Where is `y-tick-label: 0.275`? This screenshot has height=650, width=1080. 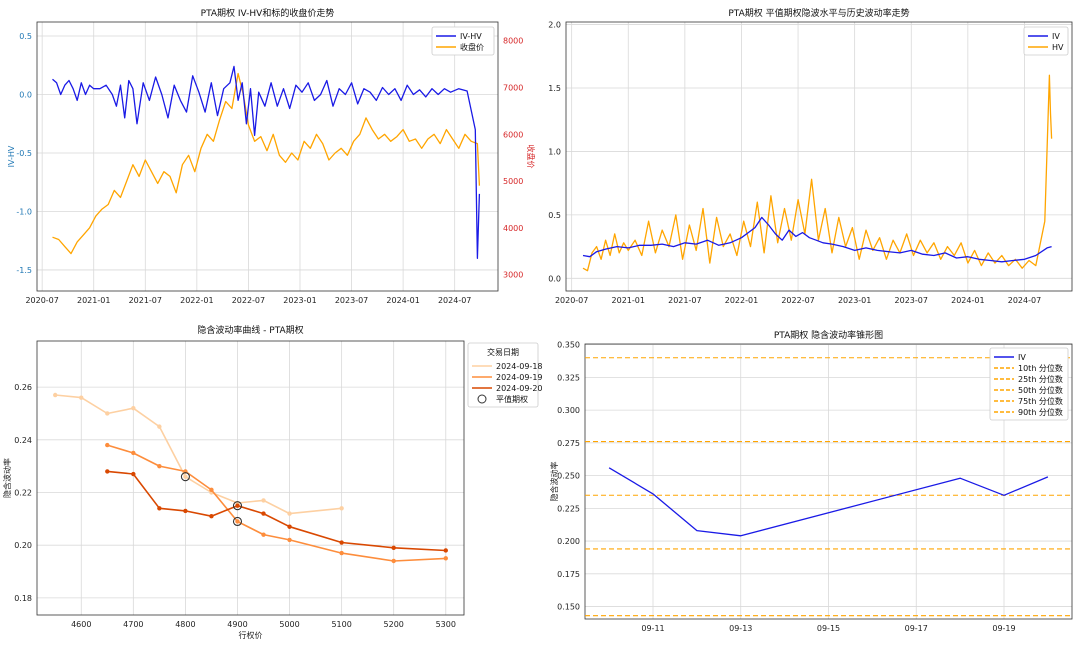 y-tick-label: 0.275 is located at coordinates (568, 443).